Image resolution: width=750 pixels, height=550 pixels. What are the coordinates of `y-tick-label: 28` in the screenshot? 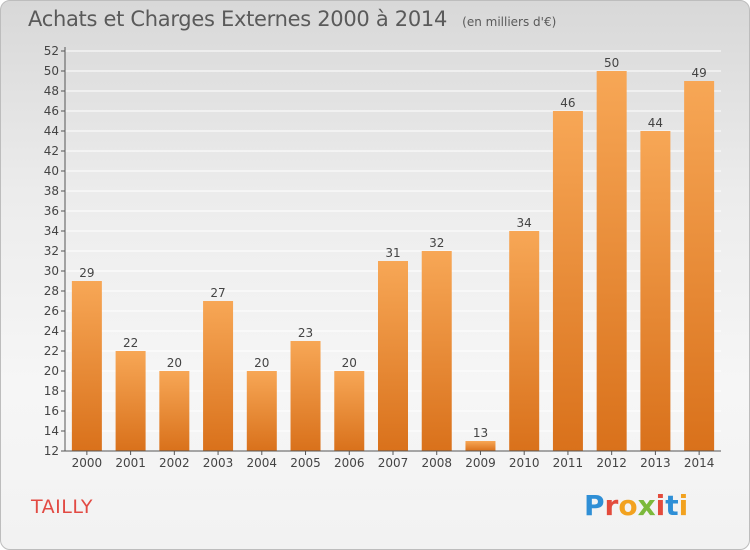 It's located at (51, 291).